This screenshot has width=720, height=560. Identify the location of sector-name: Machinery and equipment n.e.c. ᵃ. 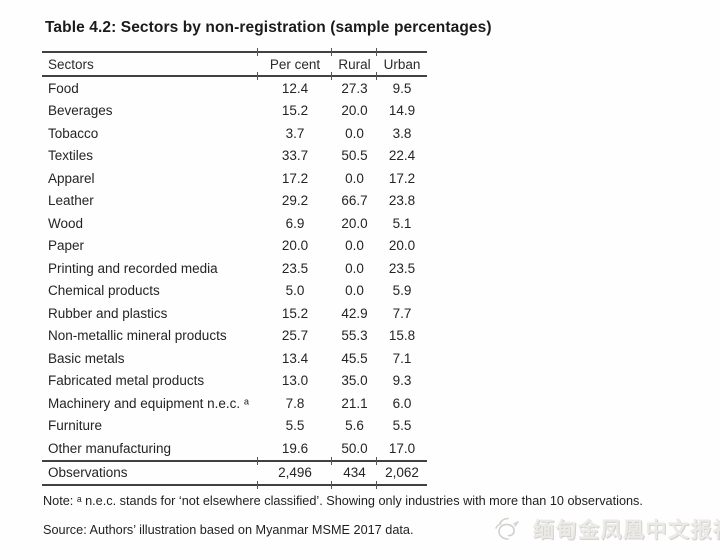
(148, 403).